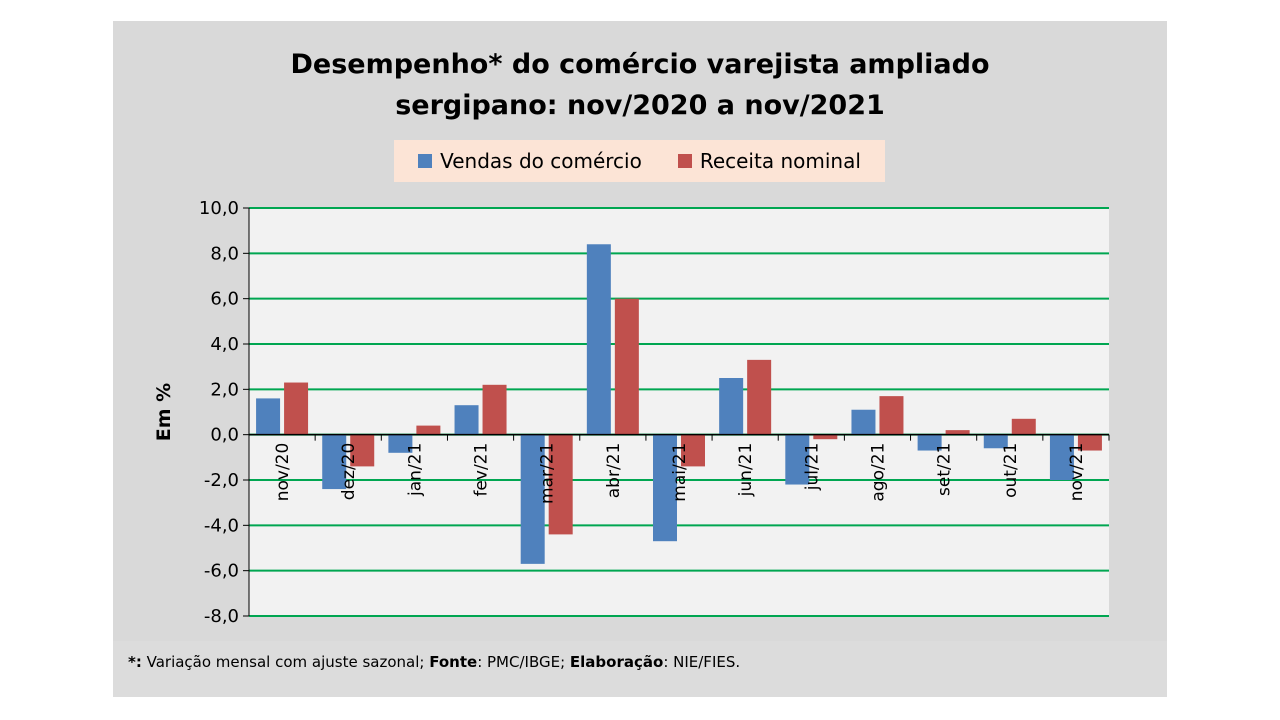 This screenshot has height=720, width=1280. What do you see at coordinates (285, 662) in the screenshot?
I see `footnote-text-1: Variação mensal com ajuste sazonal;` at bounding box center [285, 662].